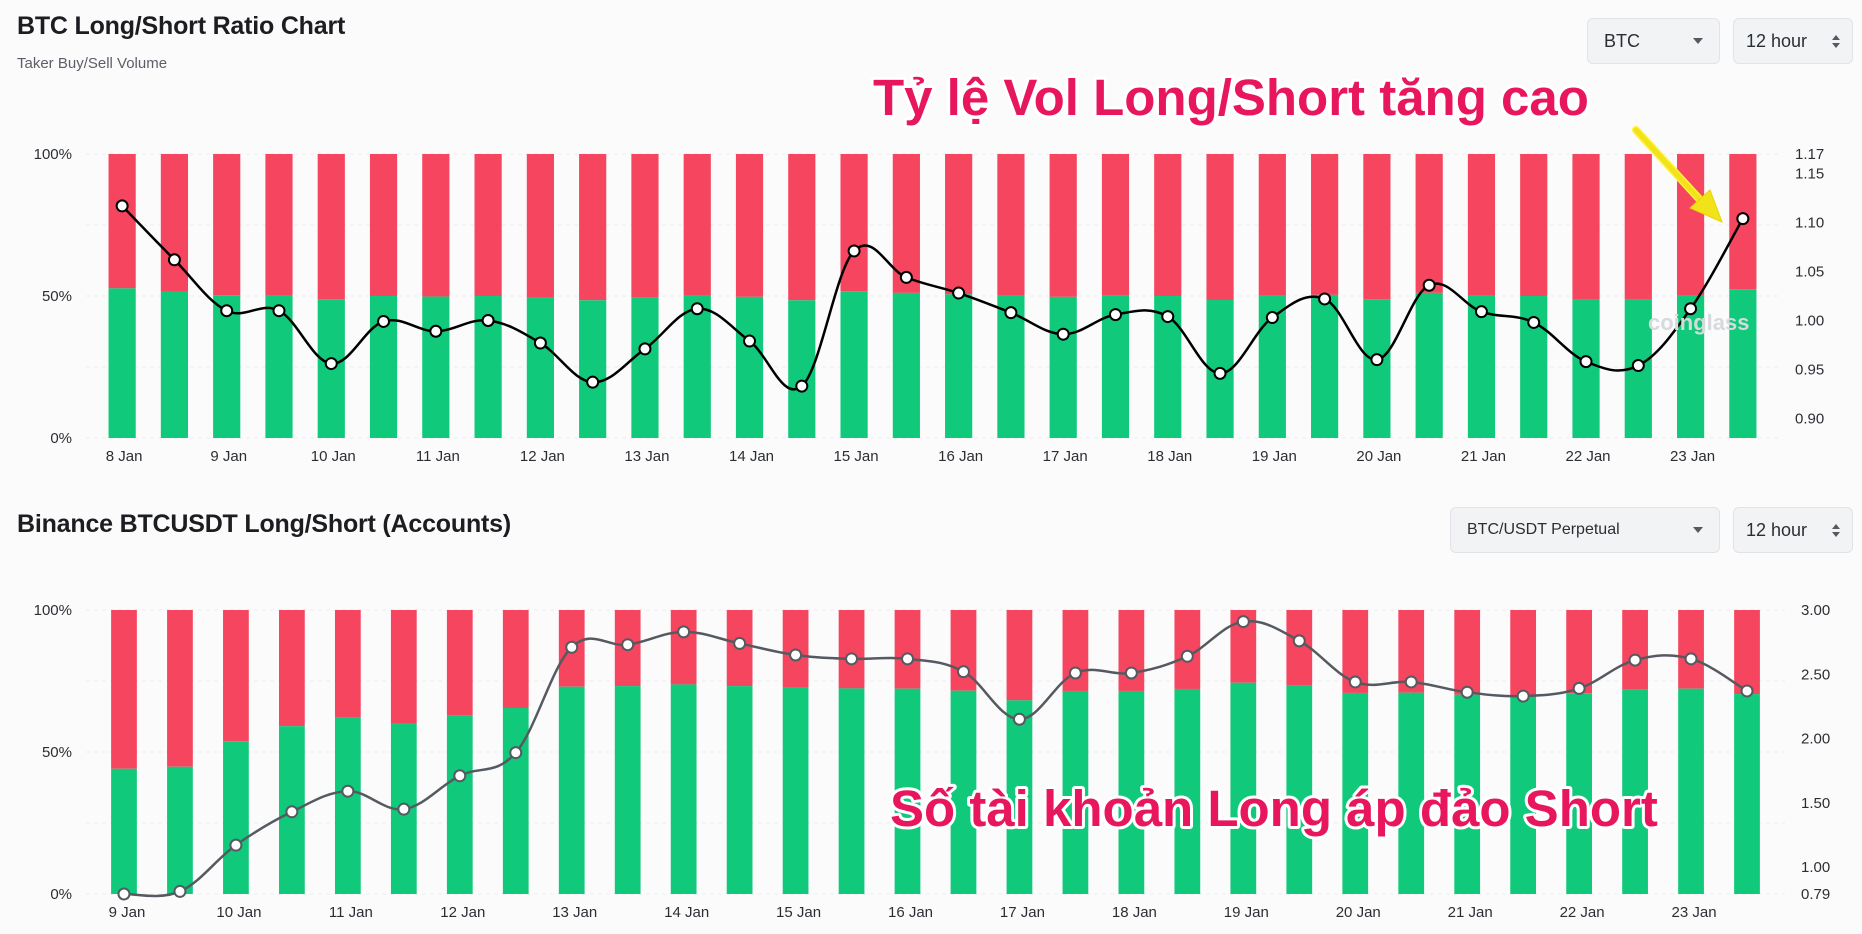 The height and width of the screenshot is (934, 1862). What do you see at coordinates (1793, 530) in the screenshot?
I see `interval-select-2: 12 hour` at bounding box center [1793, 530].